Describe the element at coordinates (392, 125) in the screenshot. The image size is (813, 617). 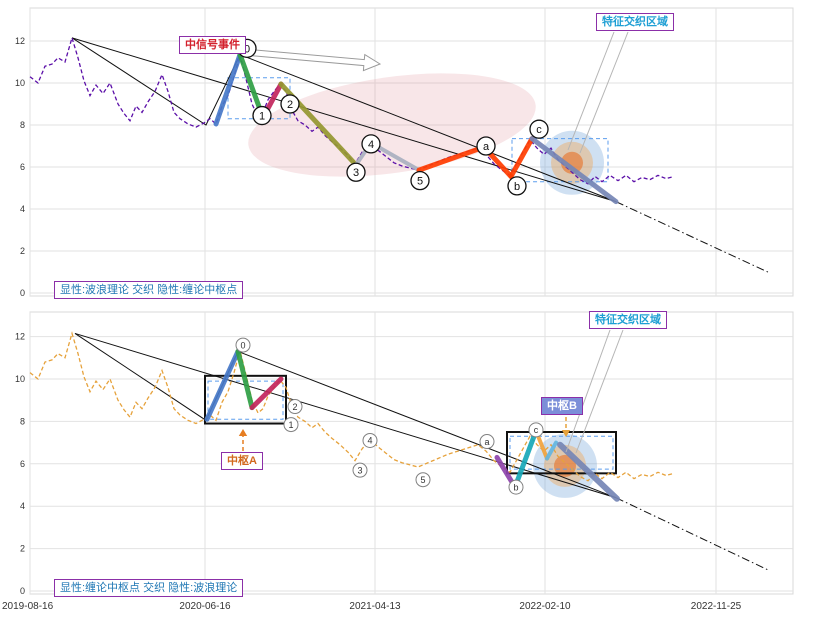
I see `highlight-ellipse` at that location.